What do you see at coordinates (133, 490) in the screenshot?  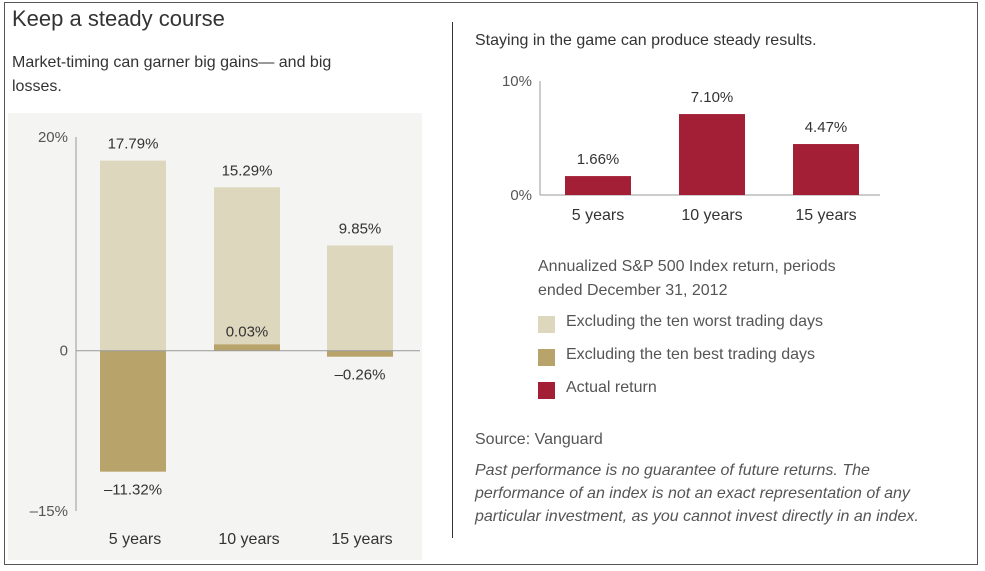 I see `data-label: –11.32%` at bounding box center [133, 490].